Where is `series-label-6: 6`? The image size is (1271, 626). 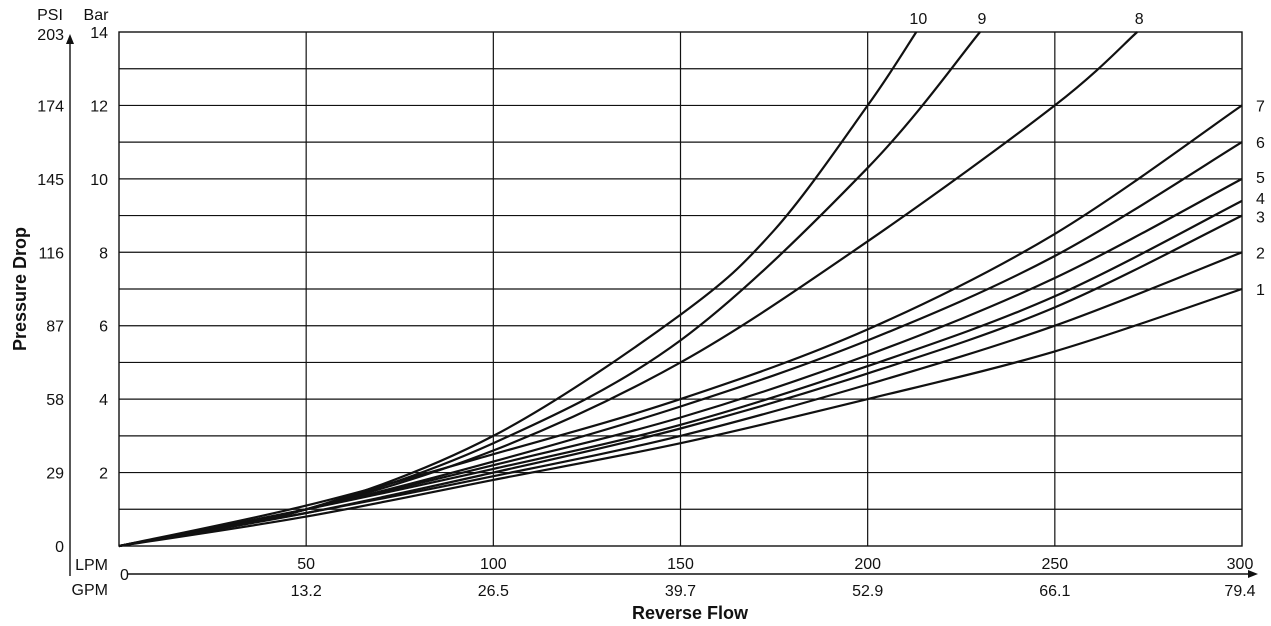
series-label-6: 6 is located at coordinates (1260, 143).